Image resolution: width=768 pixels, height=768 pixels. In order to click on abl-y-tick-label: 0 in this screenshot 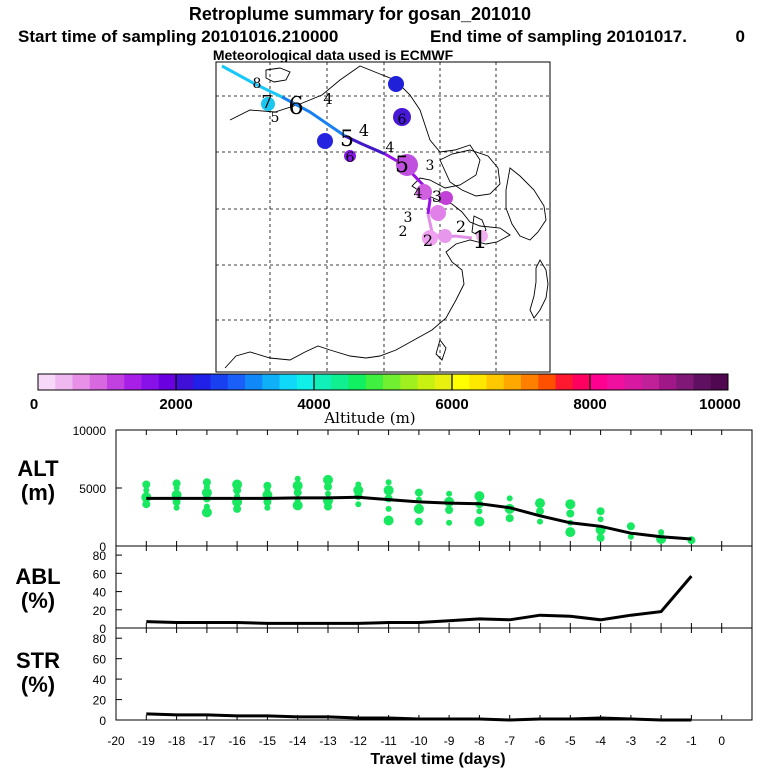, I will do `click(102, 629)`.